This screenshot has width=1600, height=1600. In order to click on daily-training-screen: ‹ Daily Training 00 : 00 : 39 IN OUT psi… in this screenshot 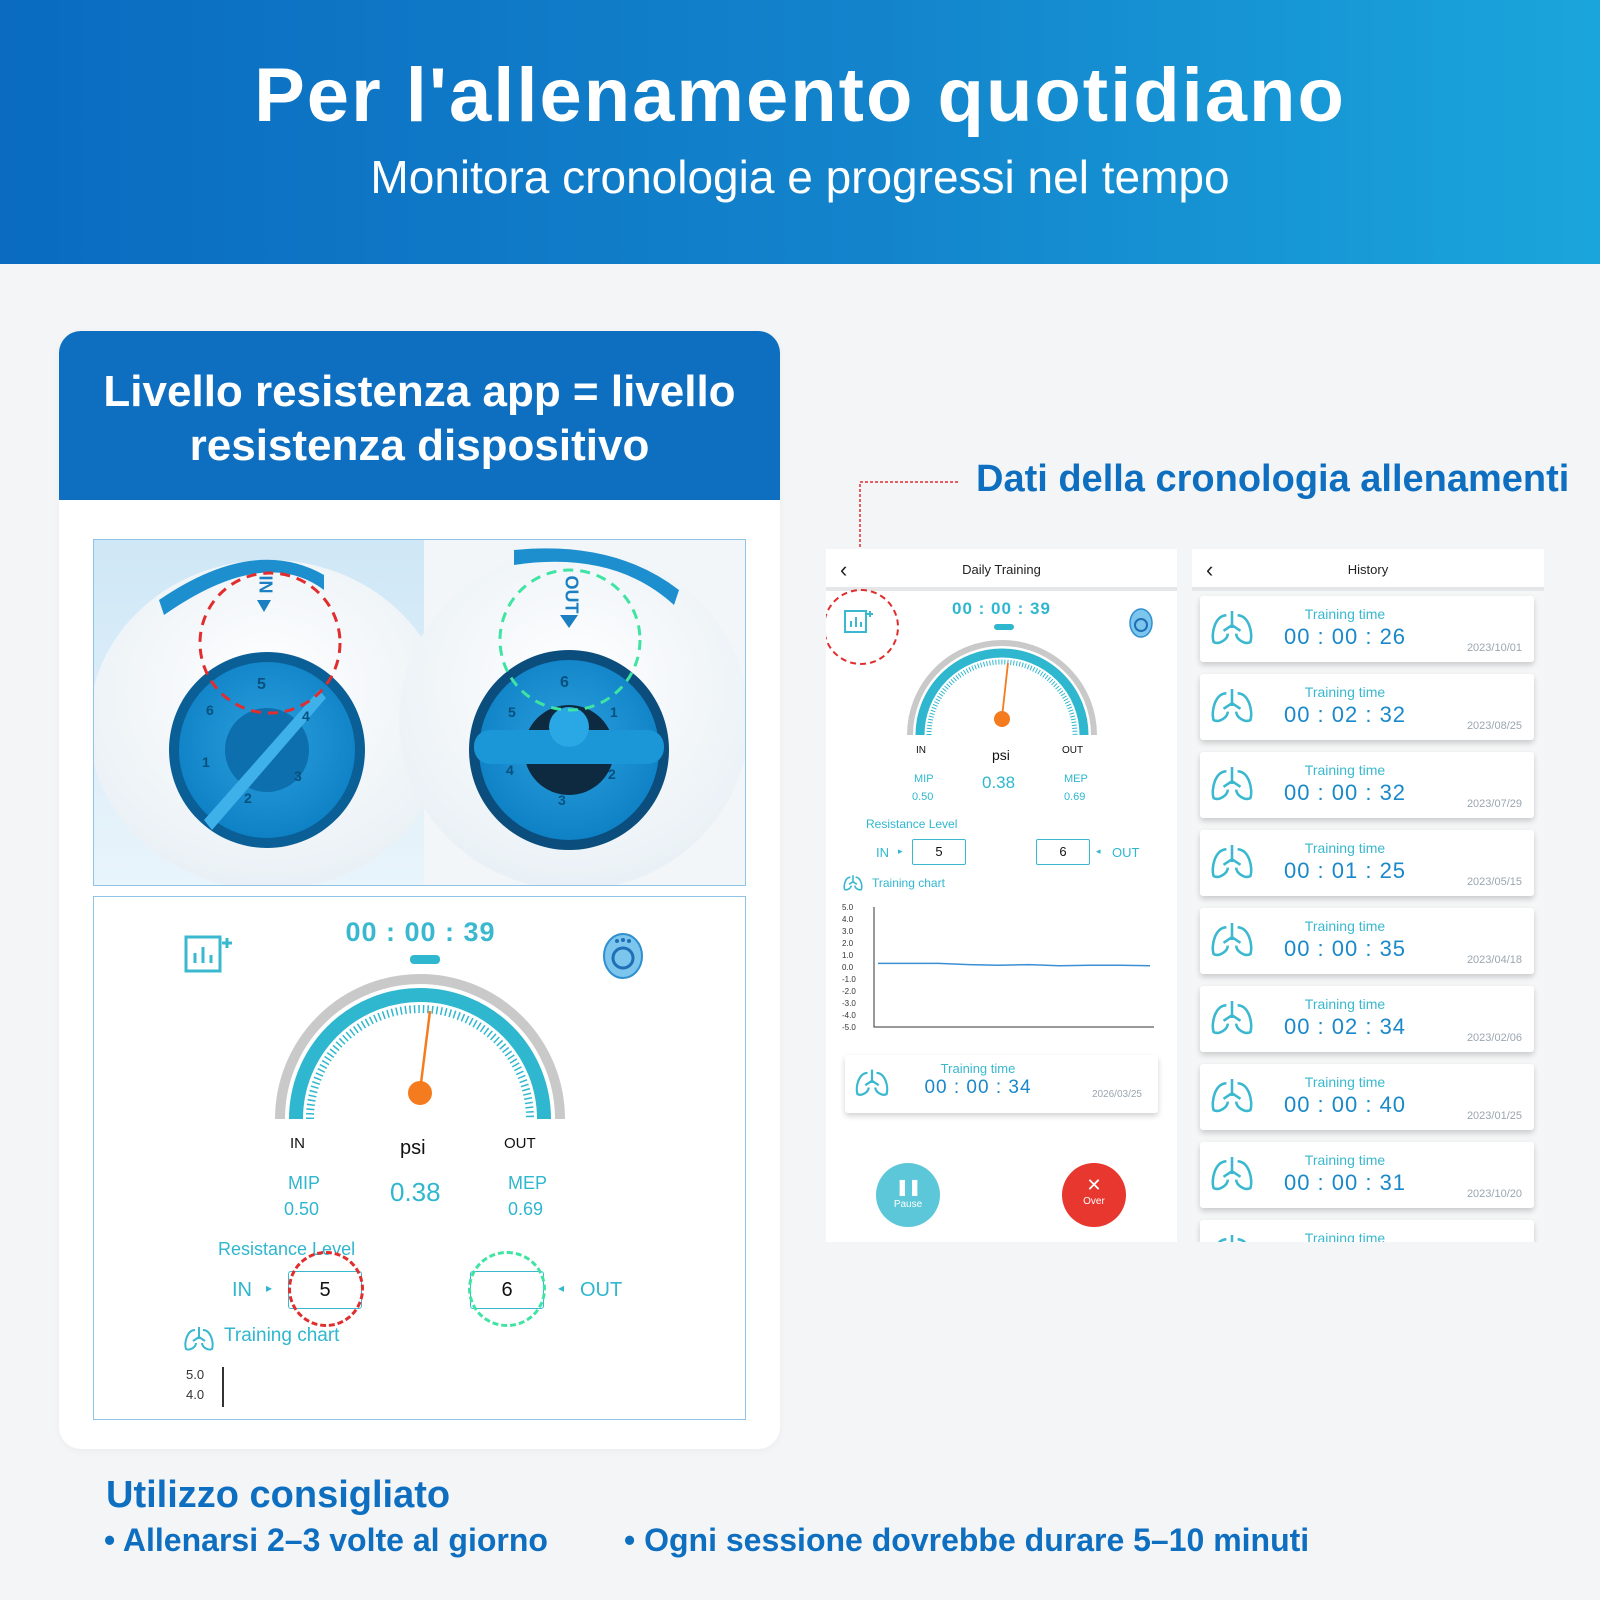, I will do `click(1001, 895)`.